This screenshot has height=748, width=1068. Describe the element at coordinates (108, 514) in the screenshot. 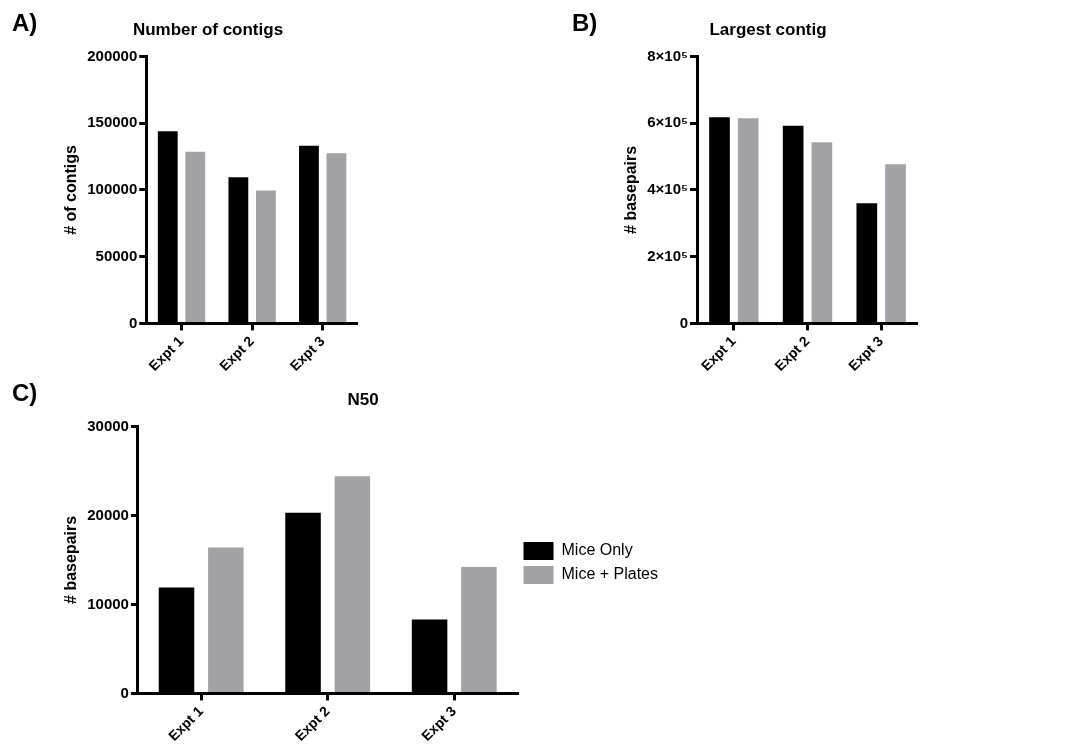

I see `y-tick-label: 20000` at that location.